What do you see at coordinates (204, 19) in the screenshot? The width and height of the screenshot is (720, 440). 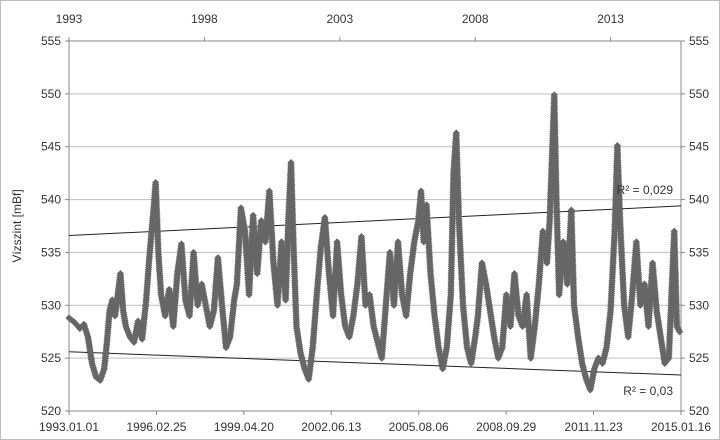 I see `x-tick-label-top: 1998` at bounding box center [204, 19].